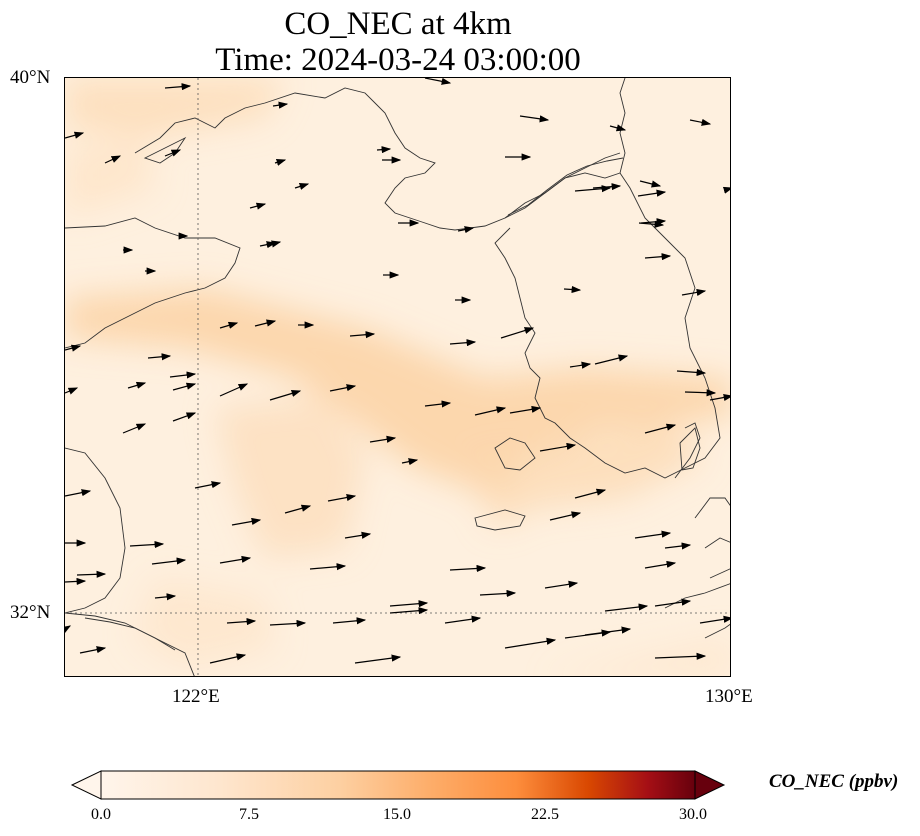 This screenshot has width=920, height=836. I want to click on colorbar-tick-1: 7.5, so click(249, 814).